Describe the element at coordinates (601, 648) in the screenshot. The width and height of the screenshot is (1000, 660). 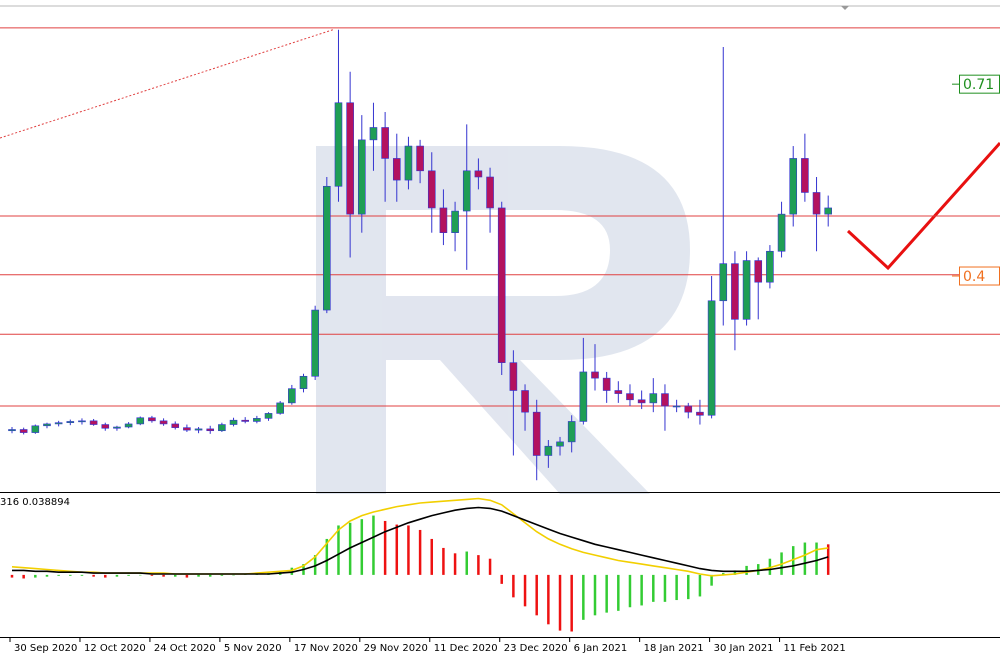
I see `x-tick-label: 6 Jan 2021` at that location.